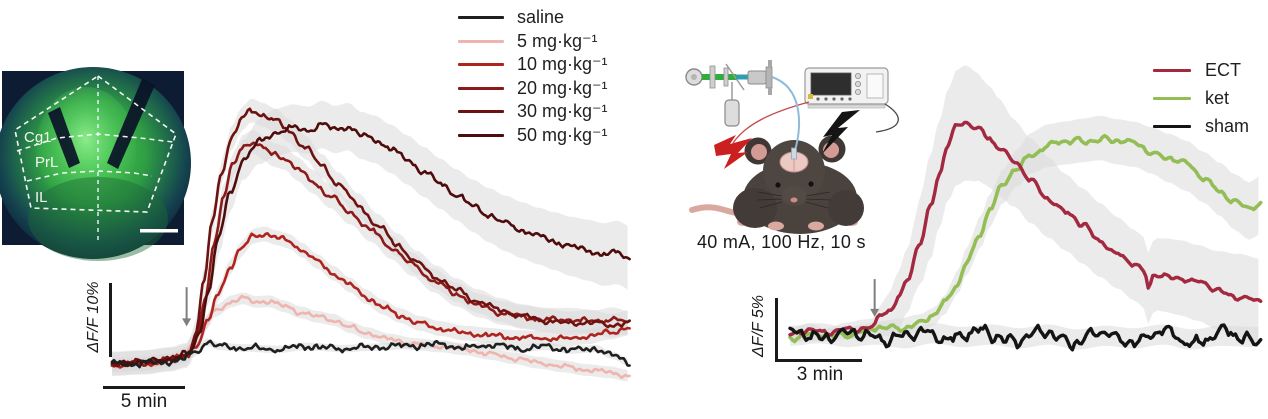 The width and height of the screenshot is (1268, 419). I want to click on y-scale-label-right: ΔF/F 5%, so click(758, 326).